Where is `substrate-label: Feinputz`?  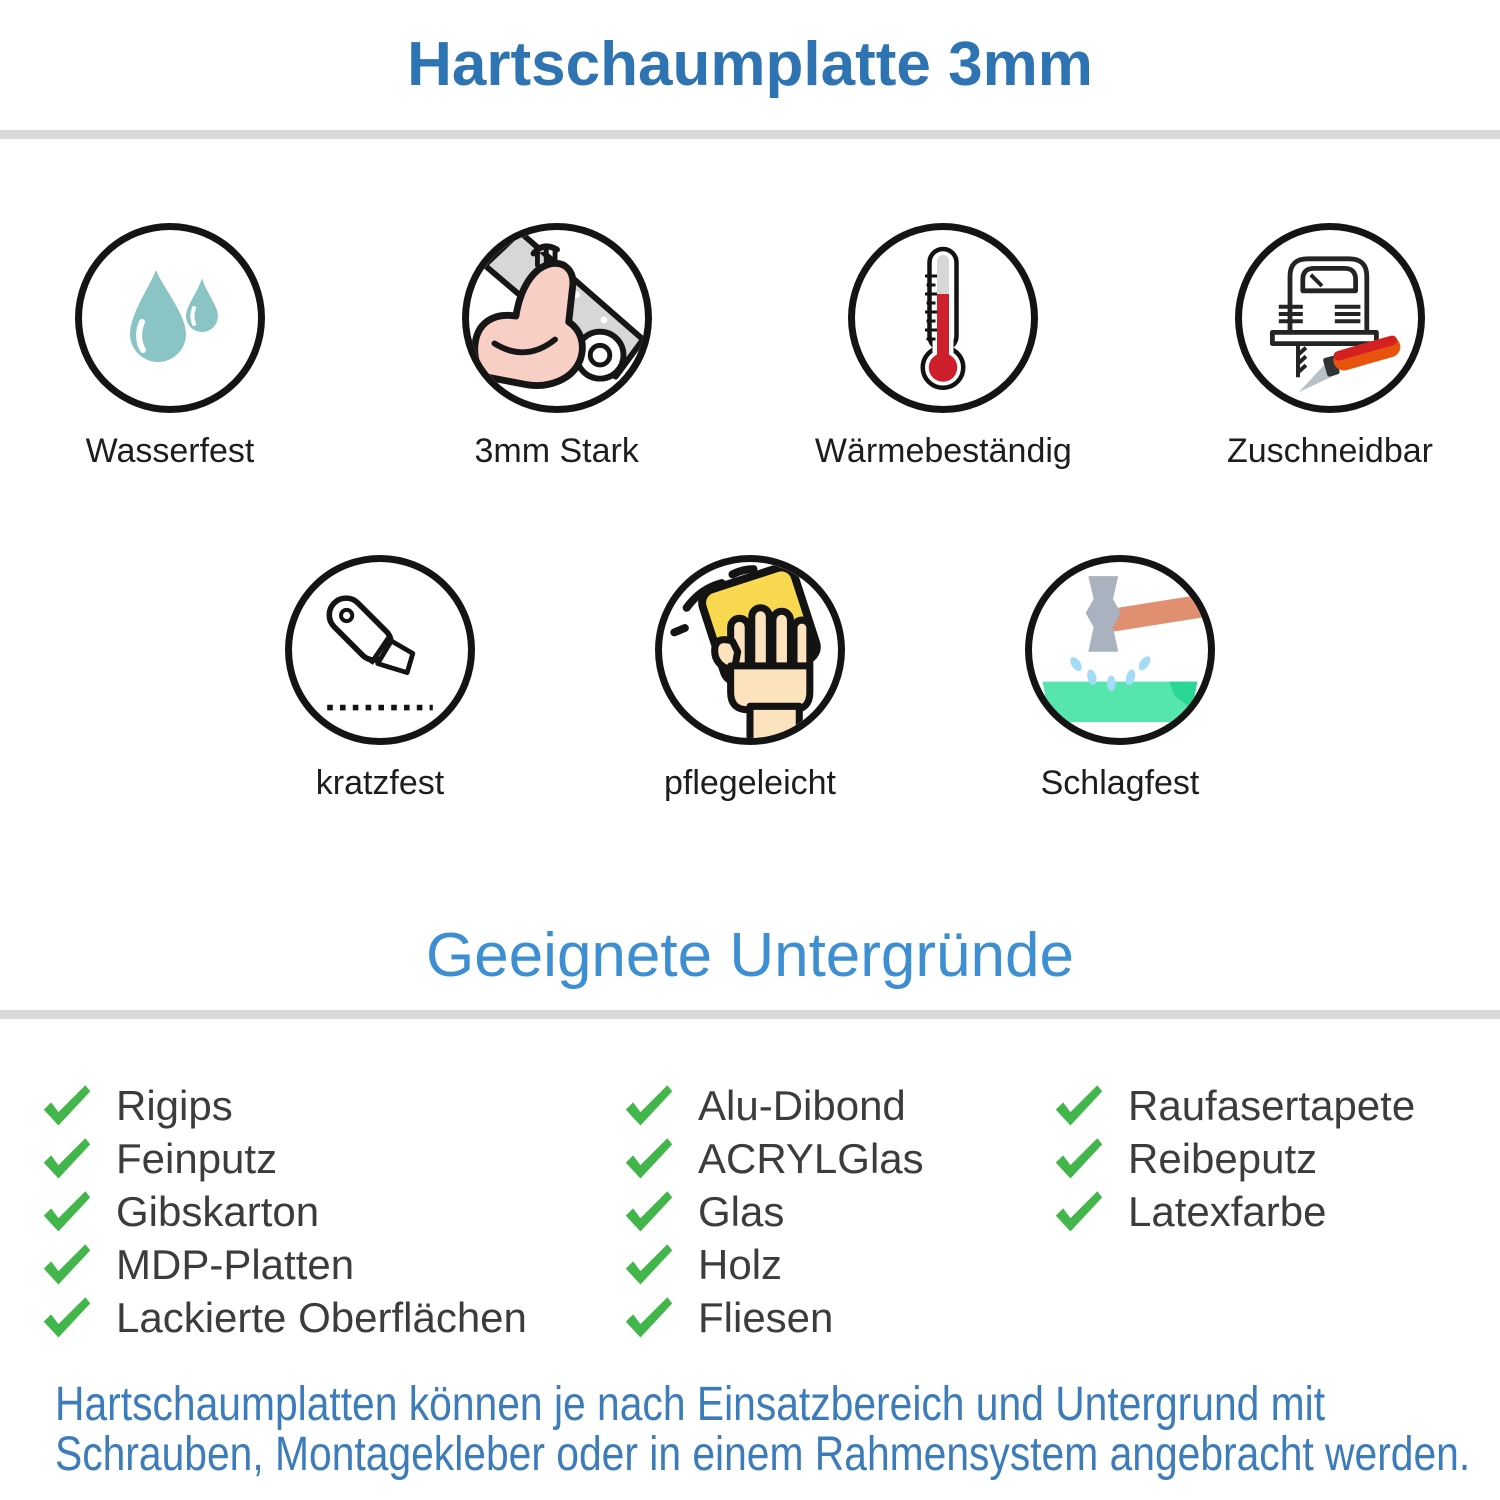 substrate-label: Feinputz is located at coordinates (197, 1158).